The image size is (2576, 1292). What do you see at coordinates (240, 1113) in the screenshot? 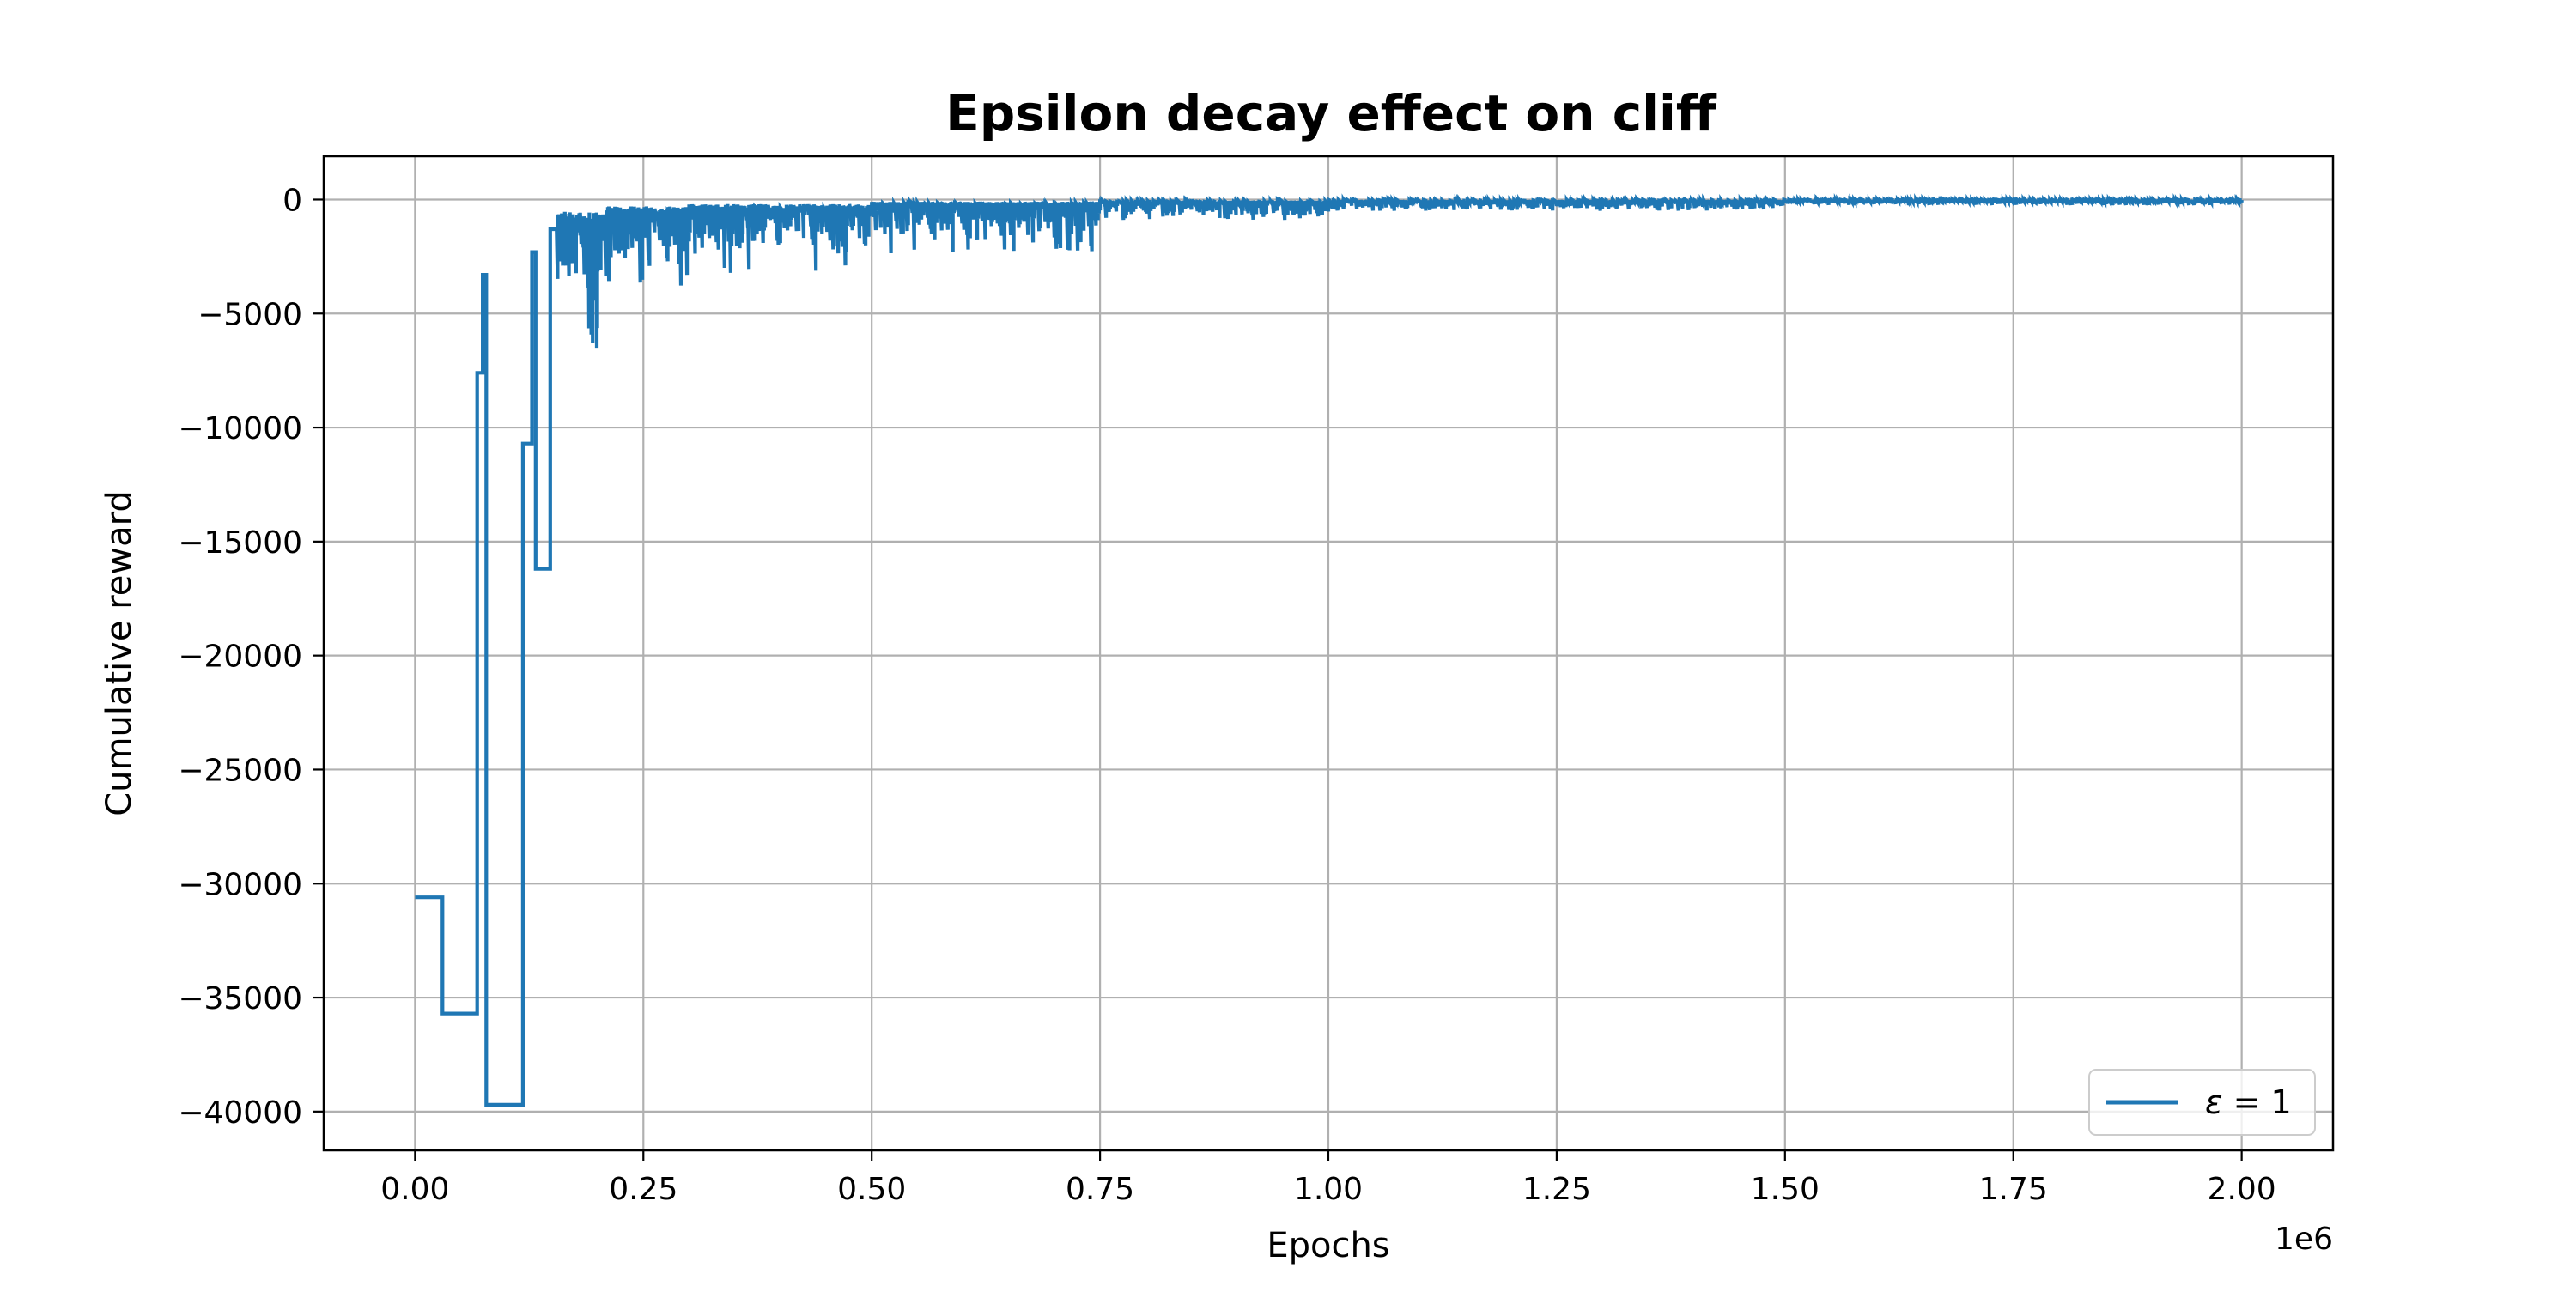
I see `y-tick-label: −40000` at bounding box center [240, 1113].